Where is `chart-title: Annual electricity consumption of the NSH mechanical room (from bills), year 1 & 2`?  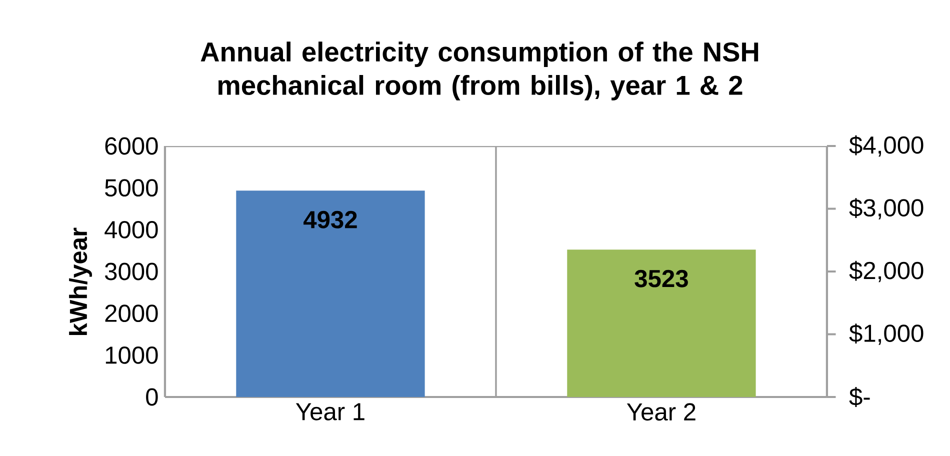 chart-title: Annual electricity consumption of the NSH mechanical room (from bills), year 1 & 2 is located at coordinates (479, 71).